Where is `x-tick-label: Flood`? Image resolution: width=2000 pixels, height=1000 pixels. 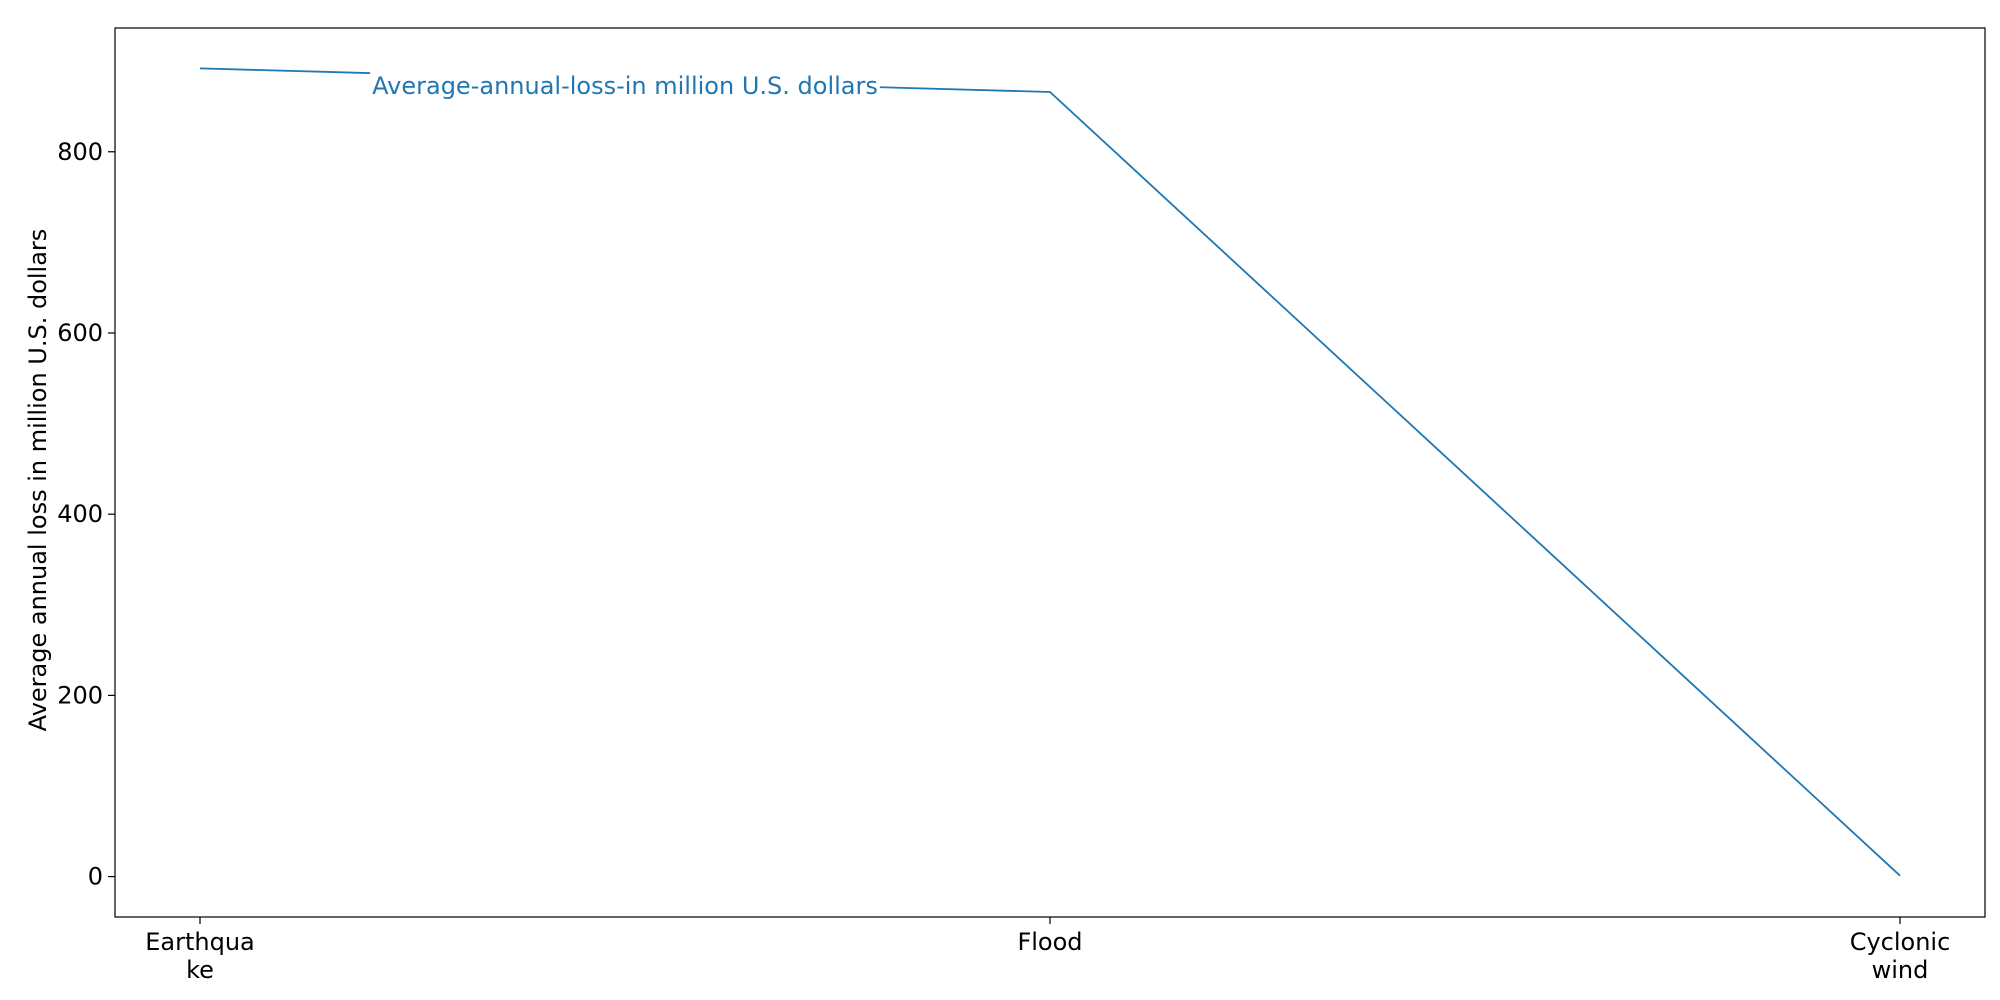 x-tick-label: Flood is located at coordinates (1049, 942).